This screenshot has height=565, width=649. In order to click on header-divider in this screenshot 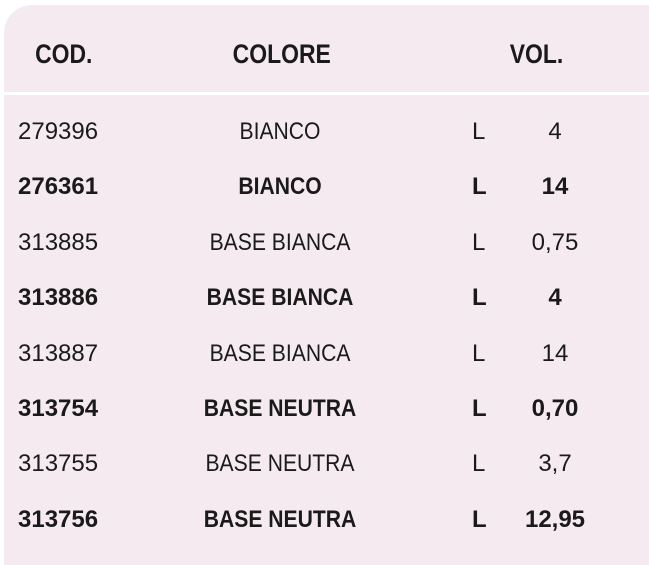, I will do `click(326, 93)`.